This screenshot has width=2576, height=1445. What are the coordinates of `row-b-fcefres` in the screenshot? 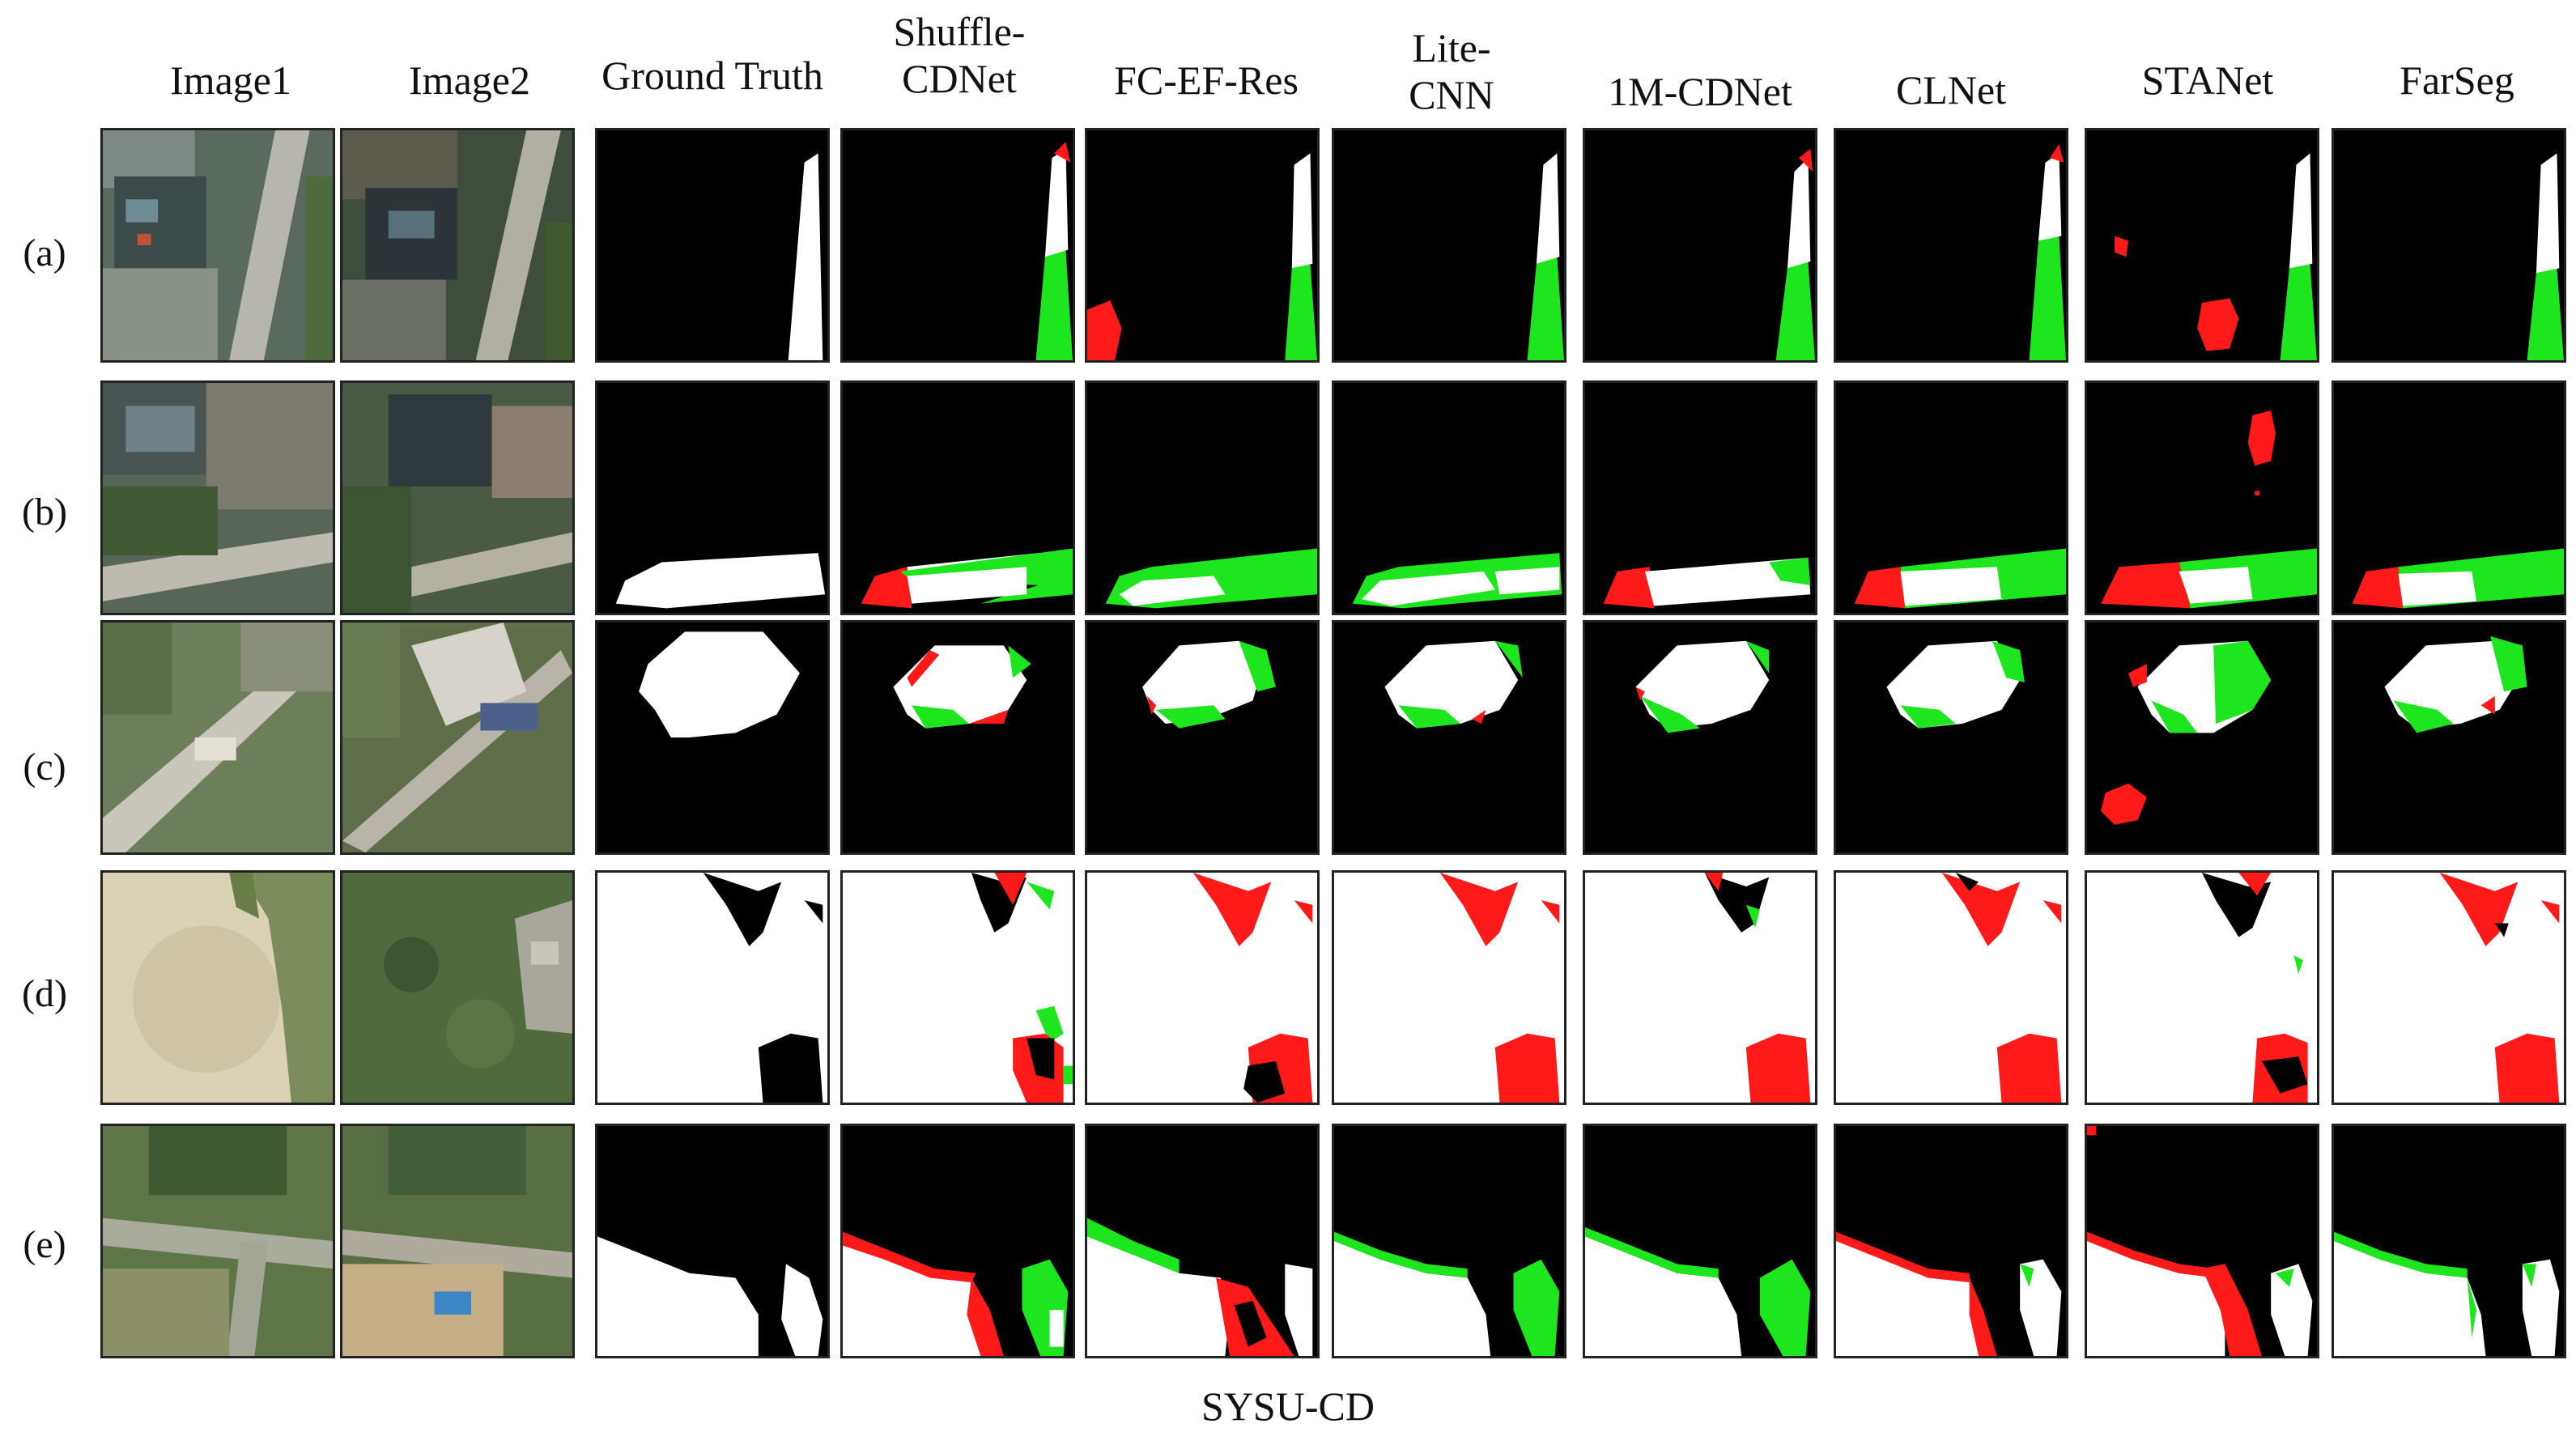 It's located at (1202, 498).